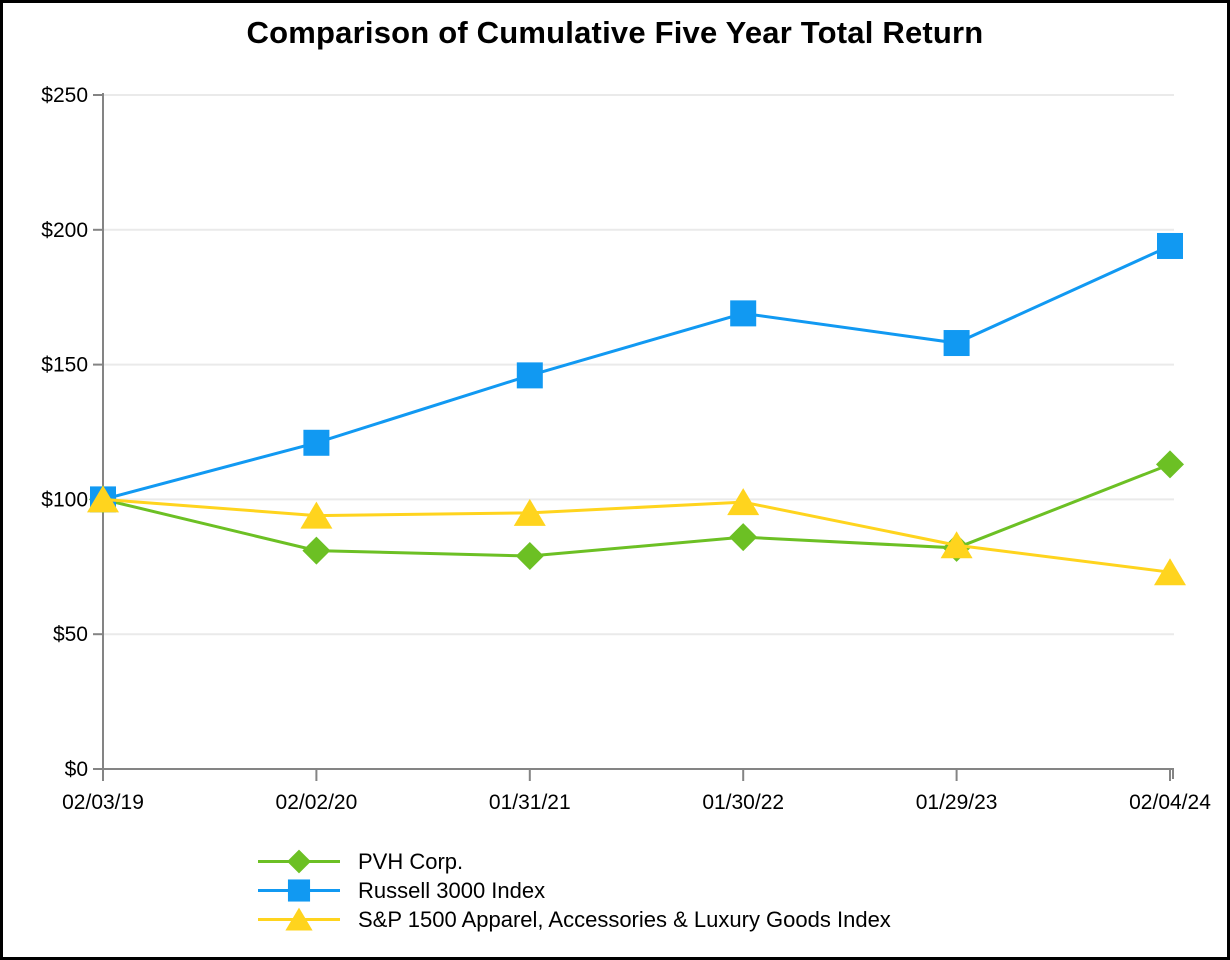  What do you see at coordinates (64, 432) in the screenshot?
I see `y-axis-labels: $0 $50 $100 $150 $200 $250` at bounding box center [64, 432].